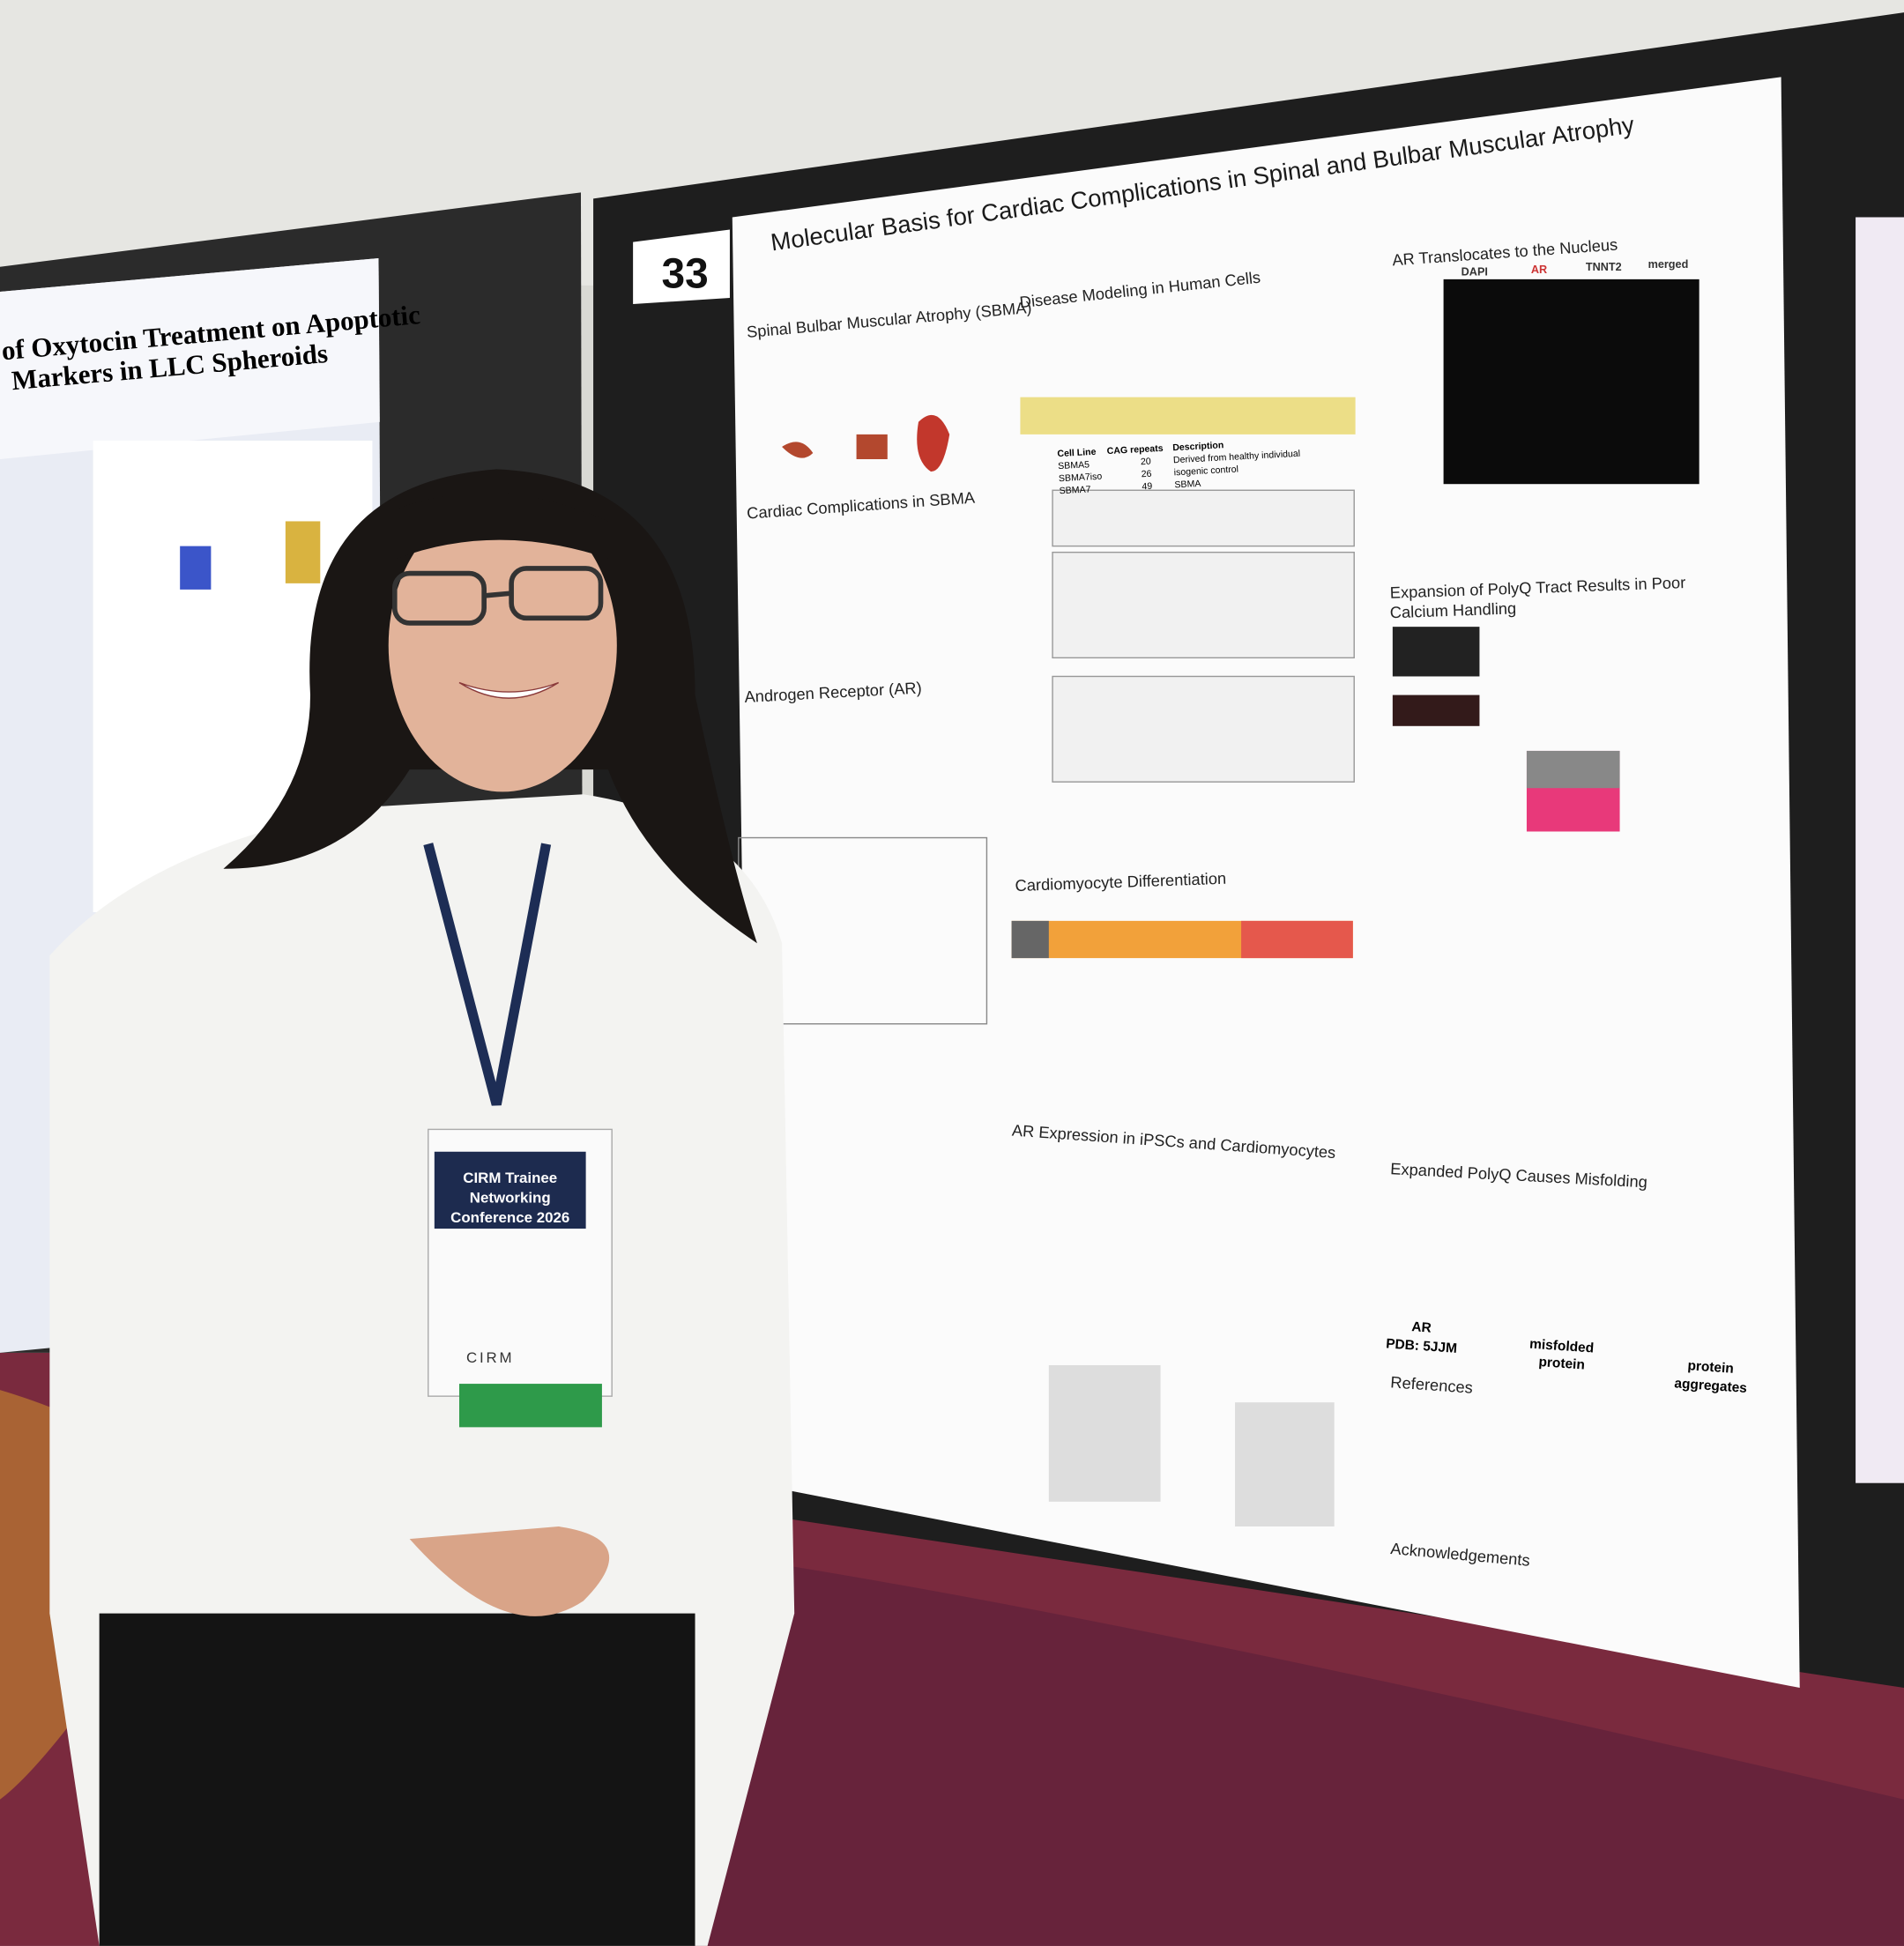 This screenshot has height=1946, width=1904. I want to click on pants, so click(397, 1779).